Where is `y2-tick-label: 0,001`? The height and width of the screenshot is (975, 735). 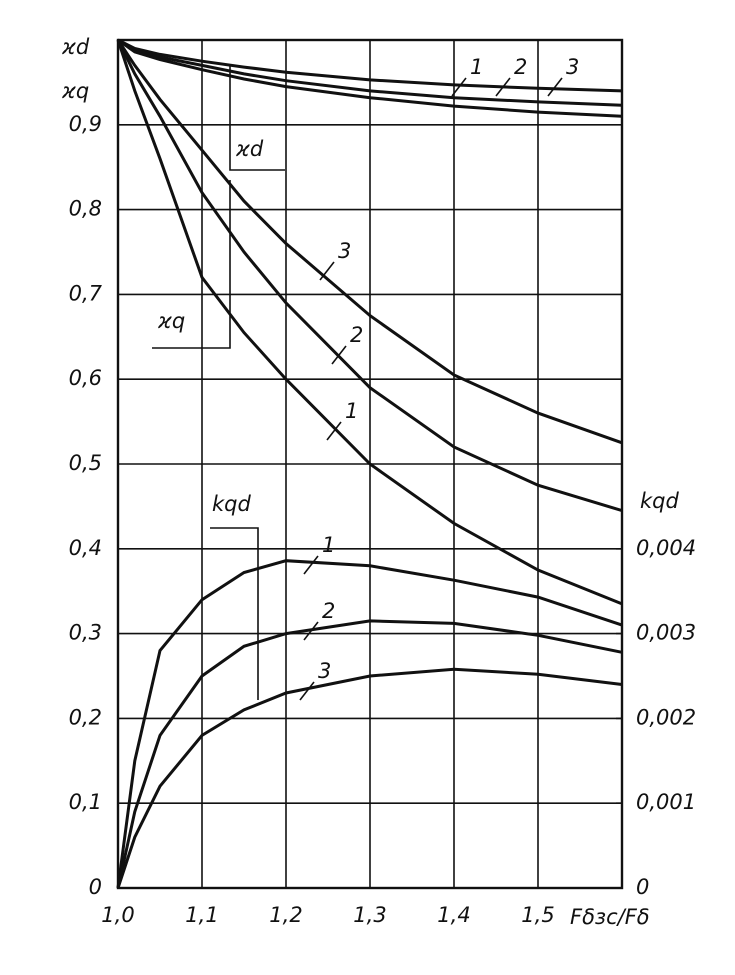
y2-tick-label: 0,001 is located at coordinates (666, 802).